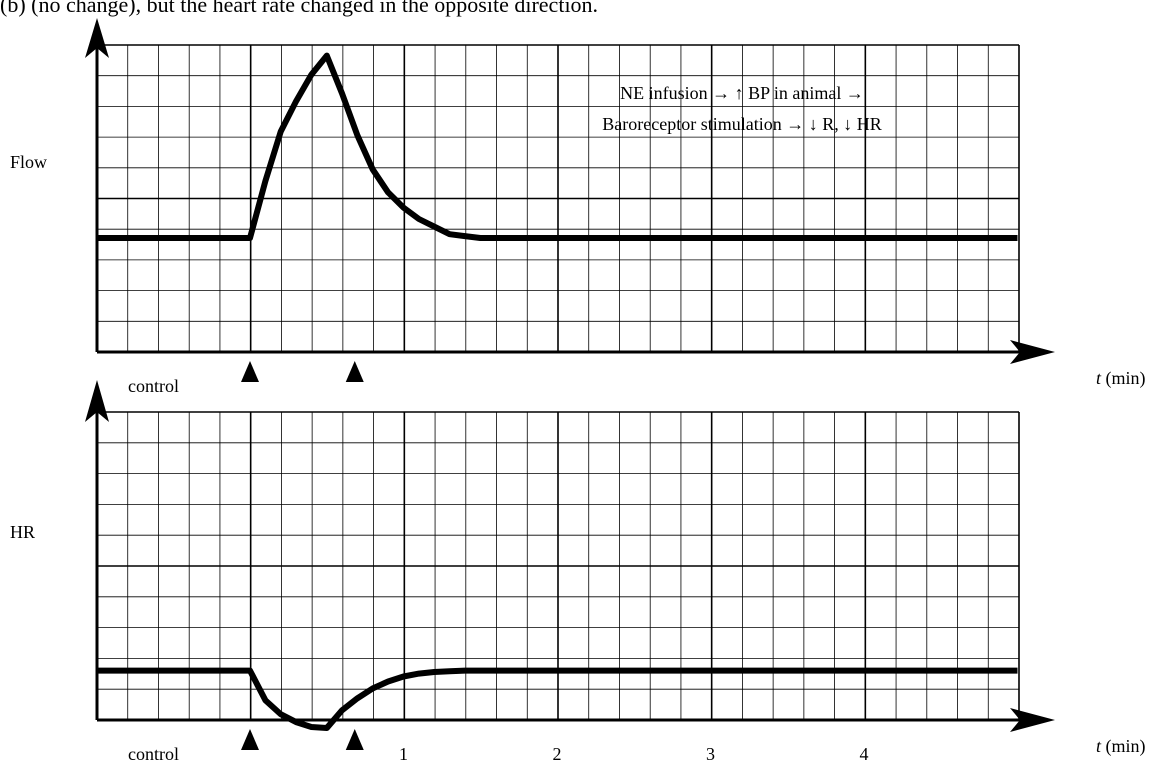  I want to click on flow-y-arrowhead, so click(97, 38).